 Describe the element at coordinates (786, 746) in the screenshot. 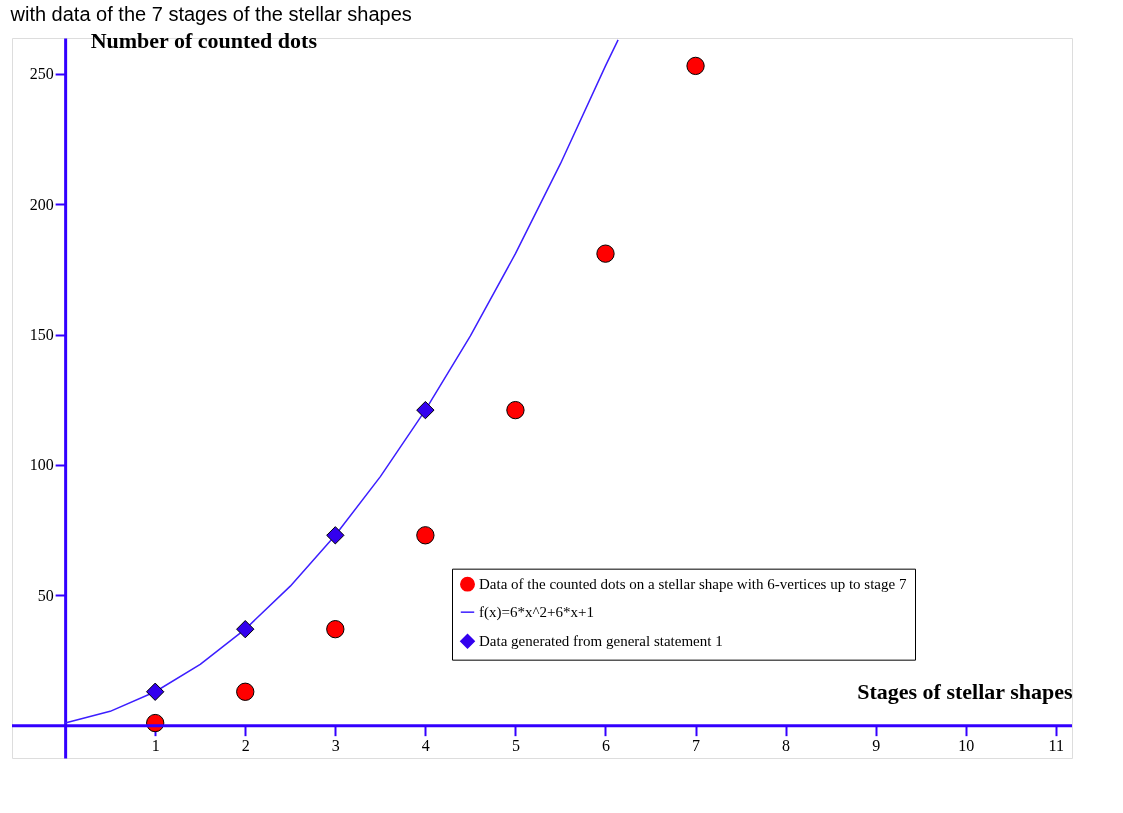

I see `x-tick-label: 8` at that location.